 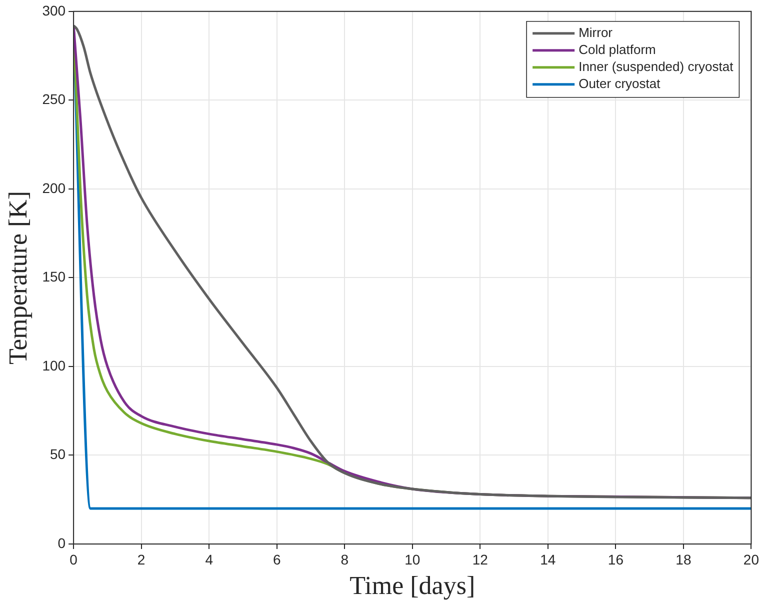 I want to click on y-tick-label: 150, so click(x=54, y=276).